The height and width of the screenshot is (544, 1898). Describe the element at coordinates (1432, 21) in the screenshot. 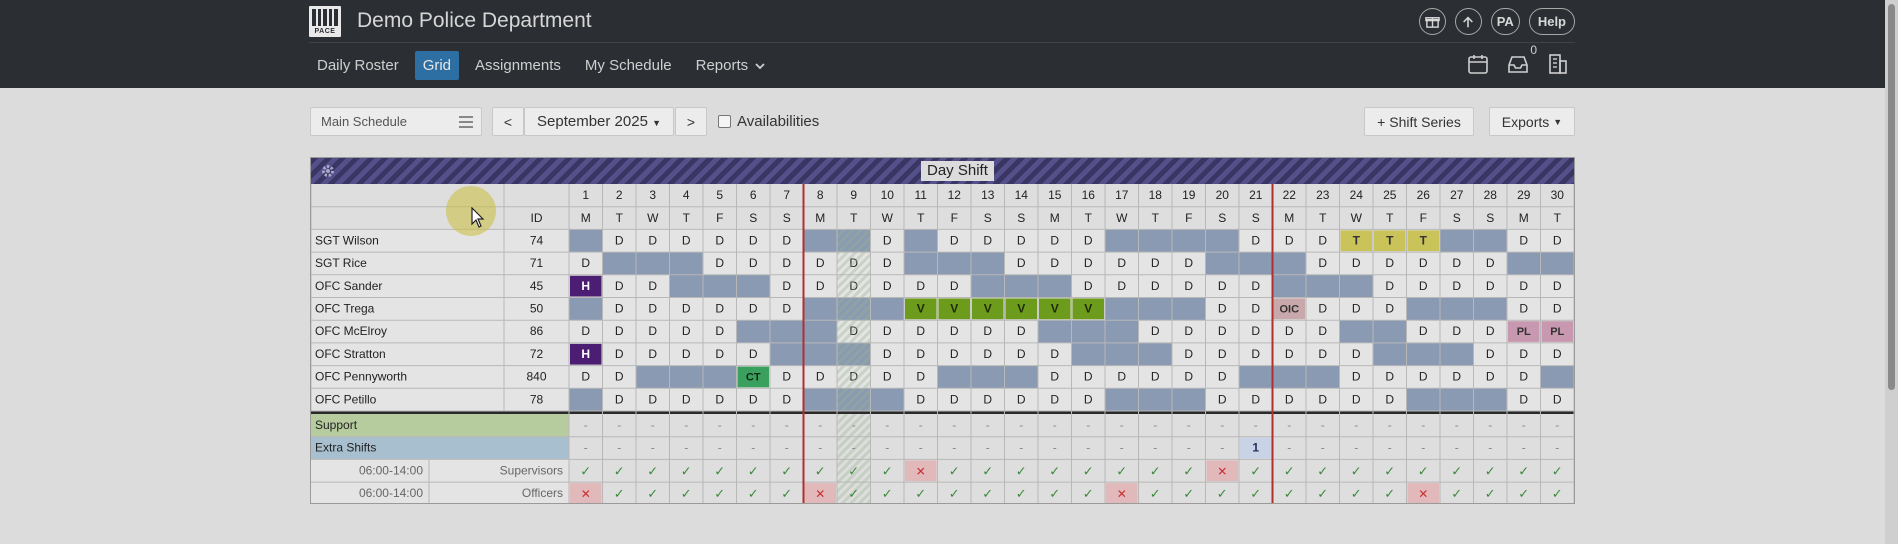

I see `gift-button` at that location.